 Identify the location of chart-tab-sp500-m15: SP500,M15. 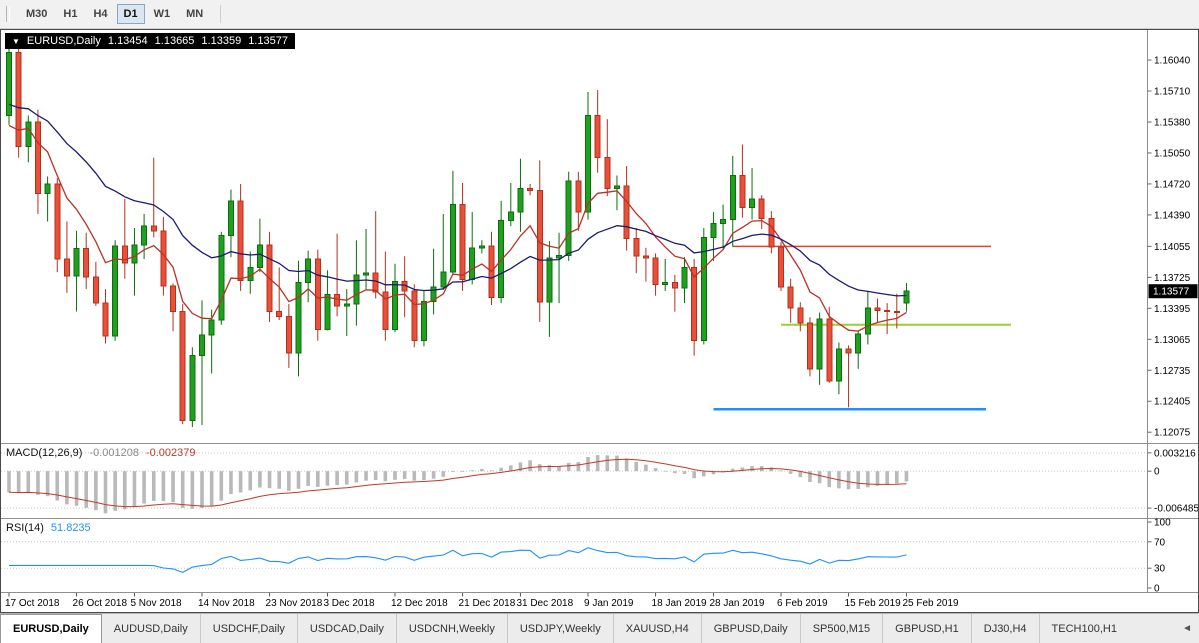
(842, 628).